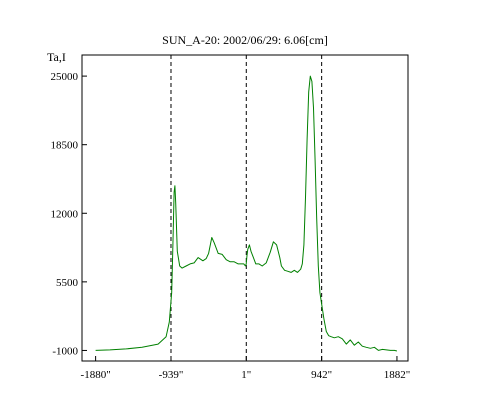 The width and height of the screenshot is (500, 400). Describe the element at coordinates (171, 375) in the screenshot. I see `x-tick-label-1: -939"` at that location.